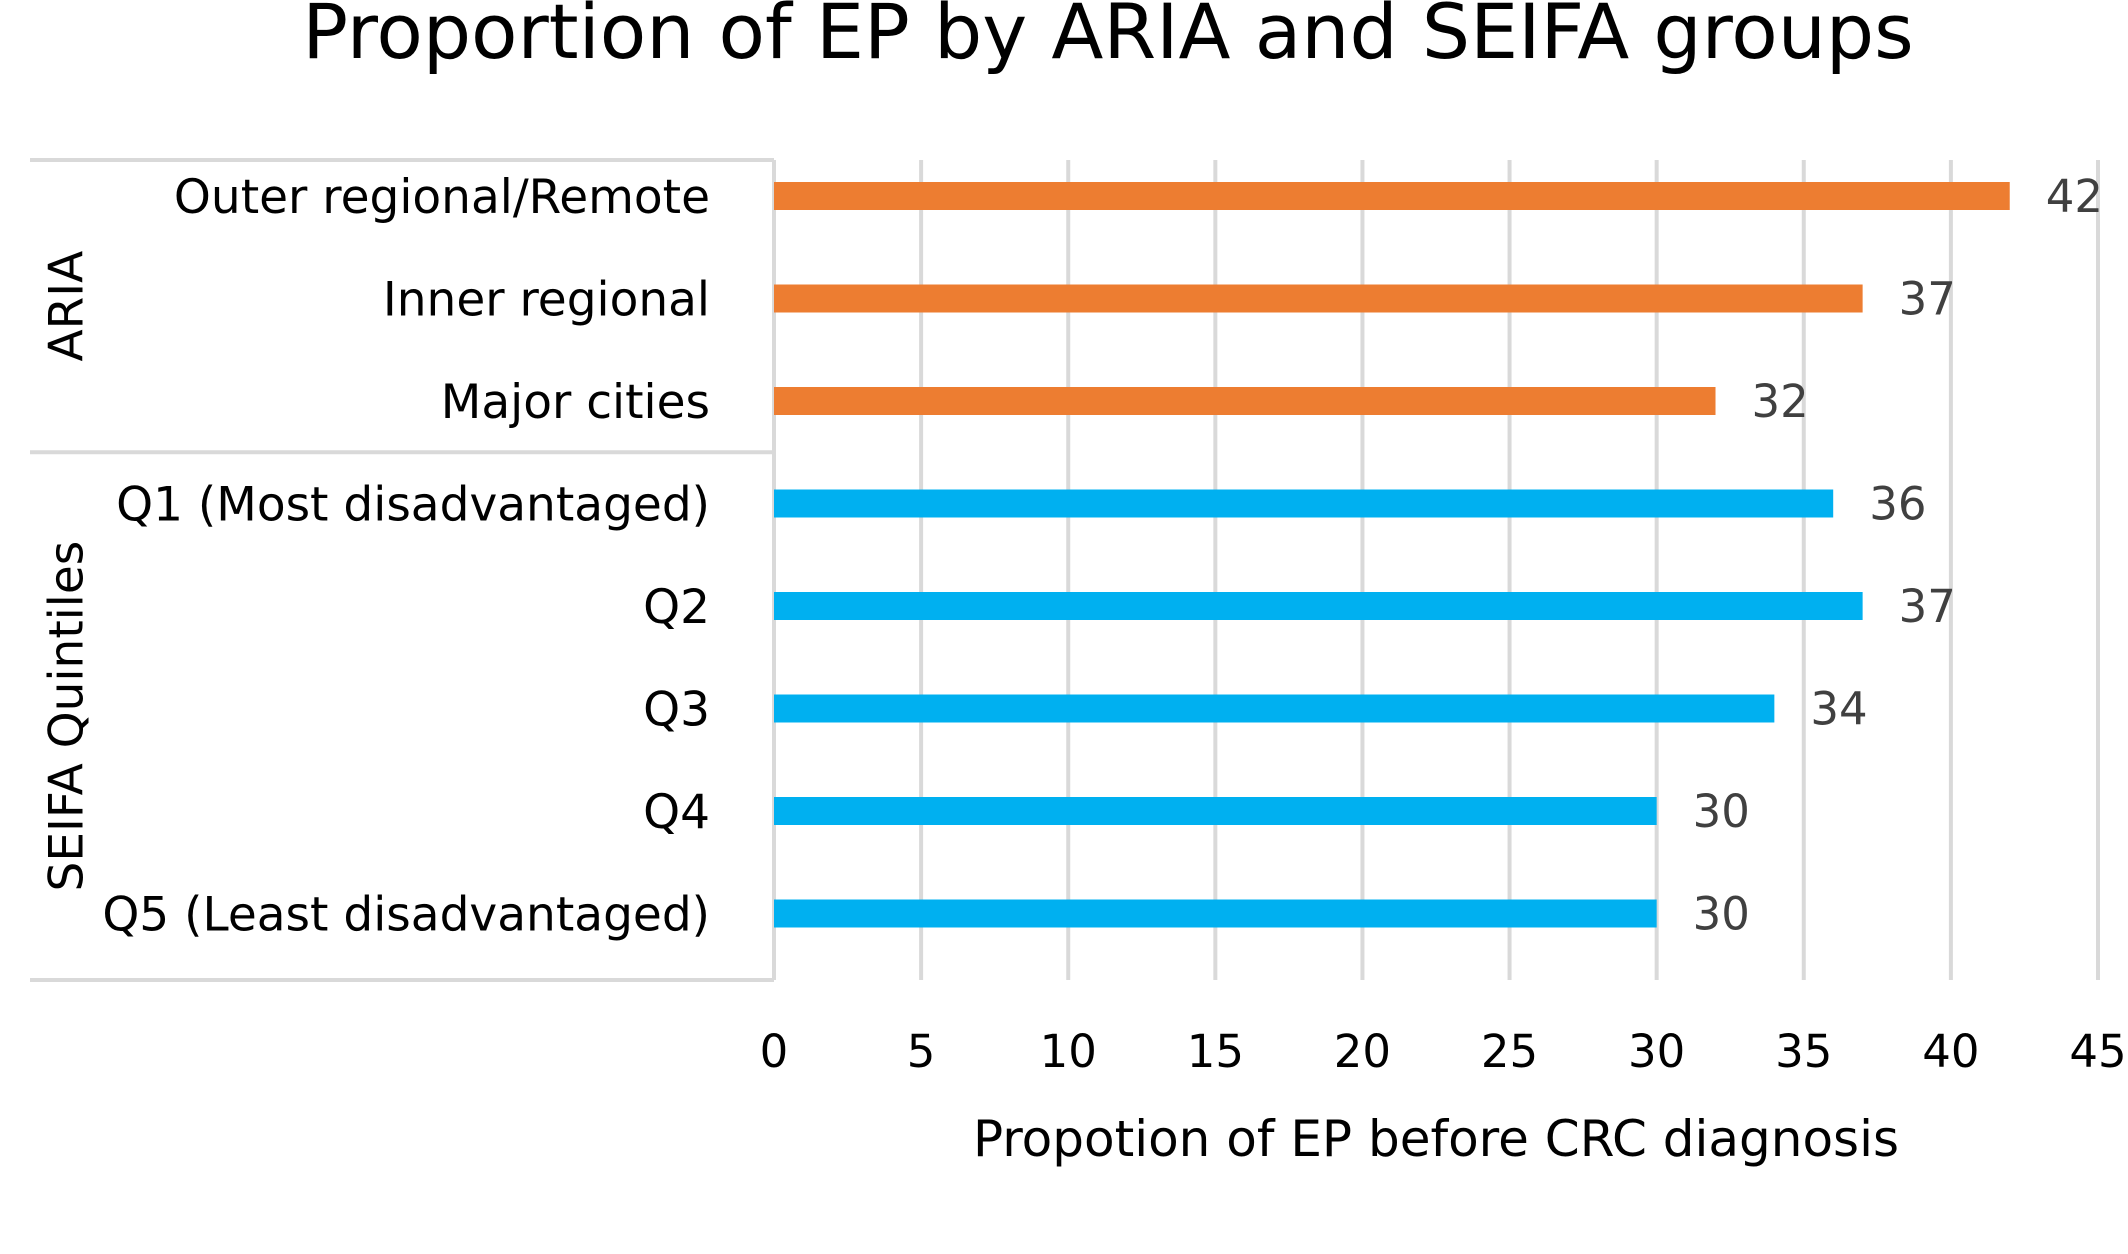  Describe the element at coordinates (1215, 913) in the screenshot. I see `bar-q5-least-disadvantaged` at that location.